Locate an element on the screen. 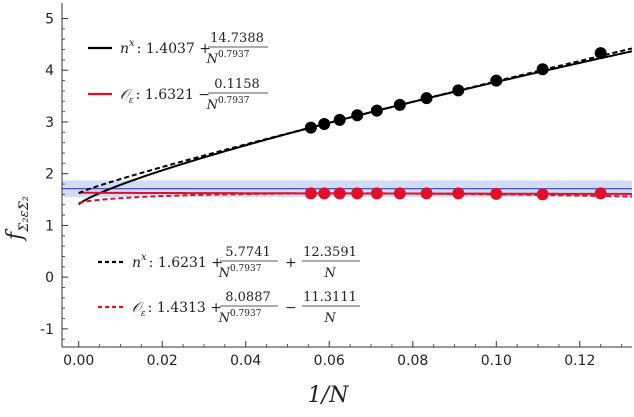 The image size is (634, 417). x-tick-label-4: 0.08 is located at coordinates (412, 361).